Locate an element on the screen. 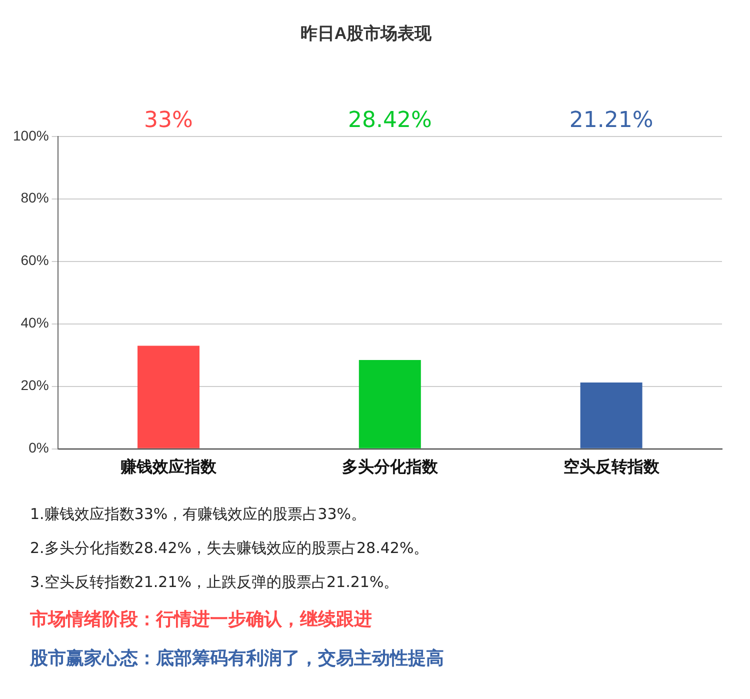 The image size is (750, 699). text: 28.42% is located at coordinates (390, 121).